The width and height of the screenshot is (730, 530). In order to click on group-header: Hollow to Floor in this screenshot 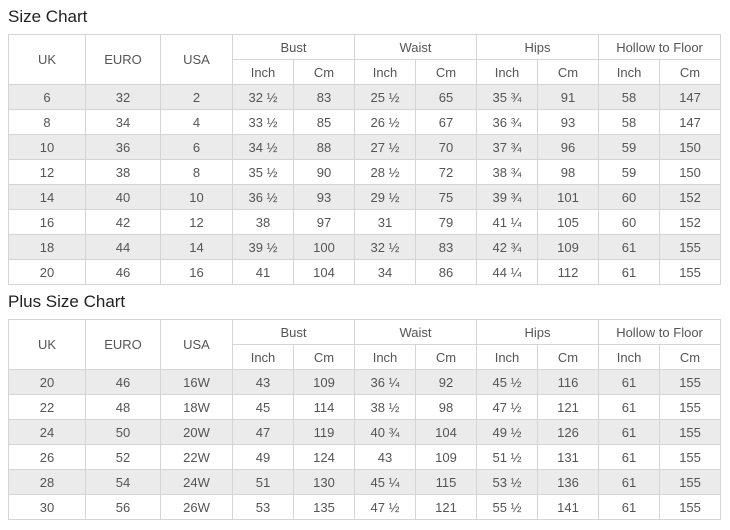, I will do `click(660, 332)`.